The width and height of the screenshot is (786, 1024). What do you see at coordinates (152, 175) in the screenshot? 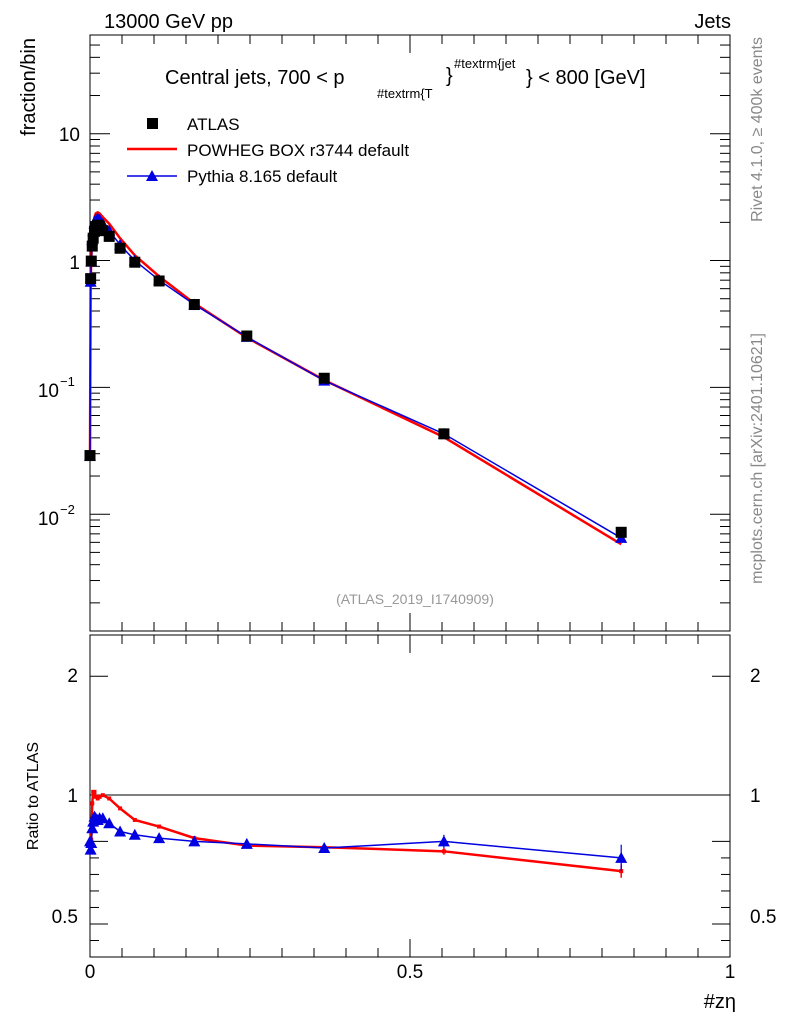
I see `legend-pythia-marker` at bounding box center [152, 175].